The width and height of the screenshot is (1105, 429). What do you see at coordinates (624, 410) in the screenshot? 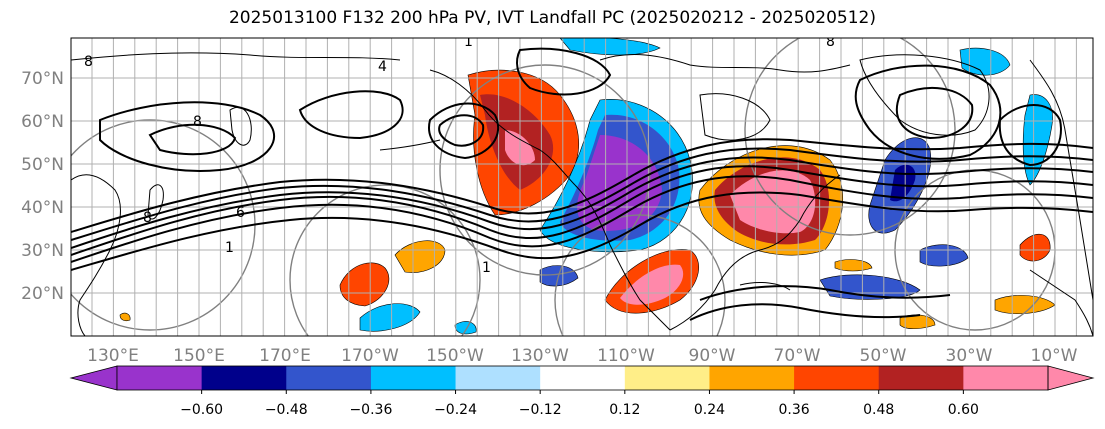
I see `colorbar-tick-label: 0.12` at bounding box center [624, 410].